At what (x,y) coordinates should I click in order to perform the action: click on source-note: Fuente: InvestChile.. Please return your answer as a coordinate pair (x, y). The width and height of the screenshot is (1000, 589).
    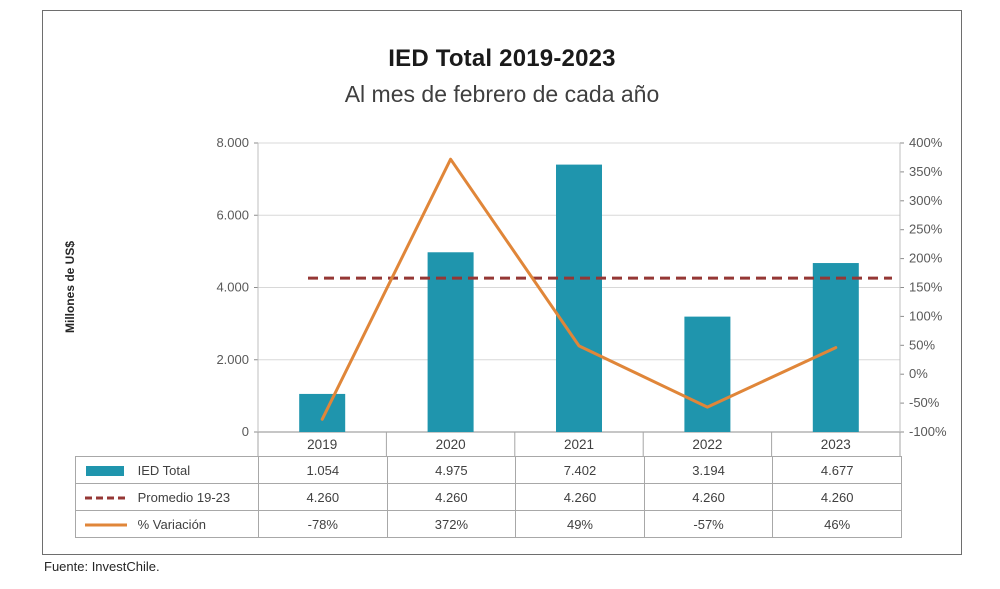
    Looking at the image, I should click on (102, 566).